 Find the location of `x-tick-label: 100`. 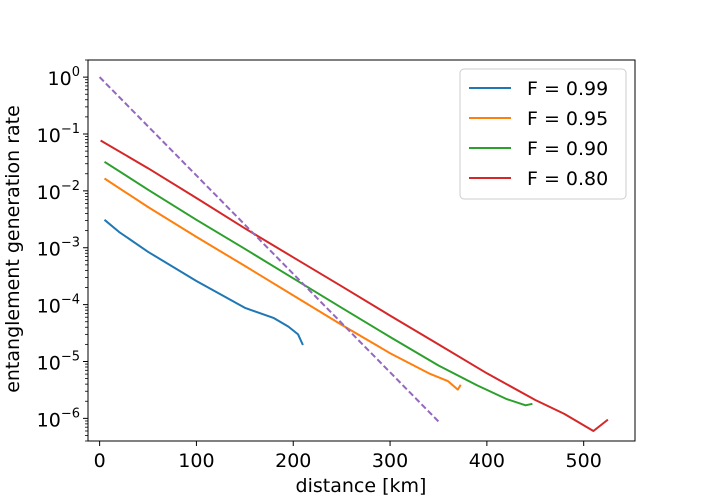

x-tick-label: 100 is located at coordinates (196, 461).